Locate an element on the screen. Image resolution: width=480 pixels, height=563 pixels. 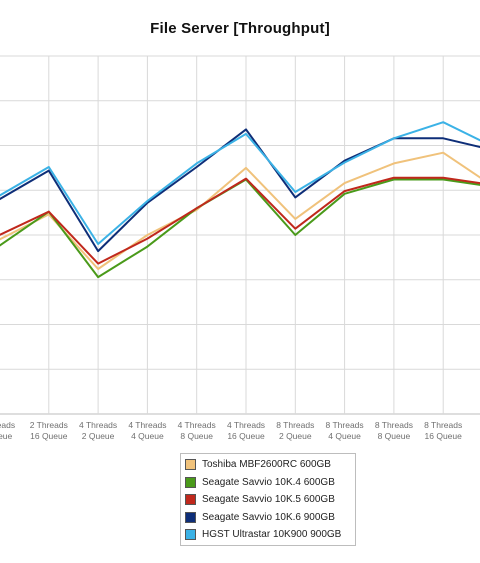
legend-label: Seagate Savvio 10K.4 600GB is located at coordinates (268, 482).